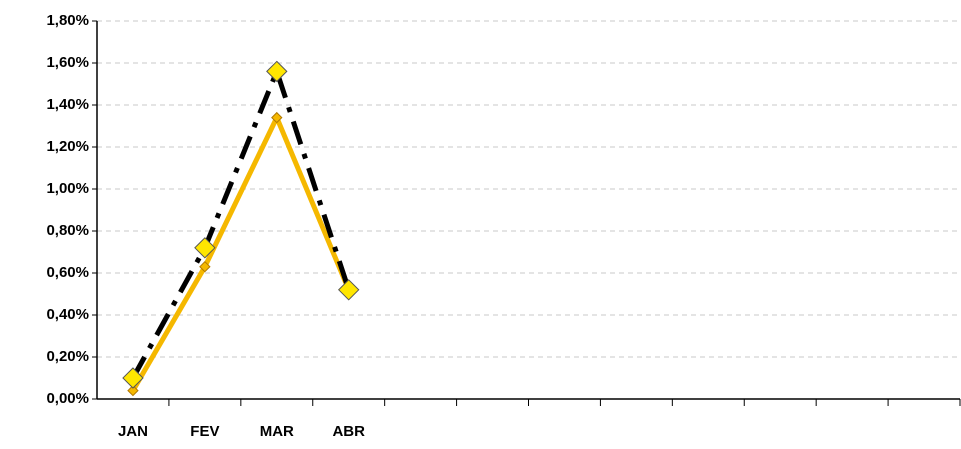  I want to click on y-tick-label: 1,00%, so click(67, 188).